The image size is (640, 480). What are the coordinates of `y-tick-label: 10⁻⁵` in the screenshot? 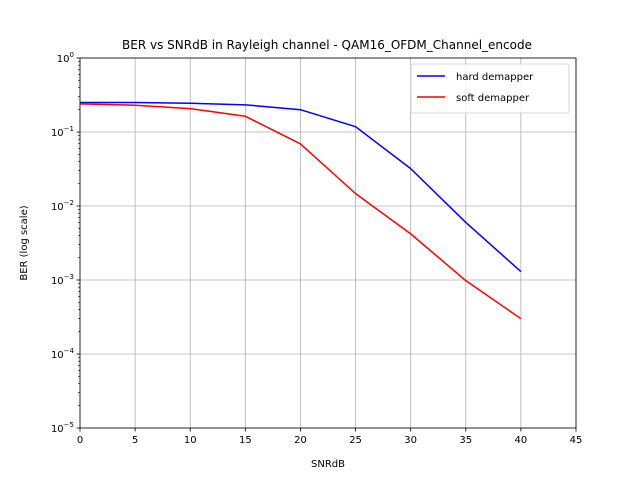 It's located at (62, 428).